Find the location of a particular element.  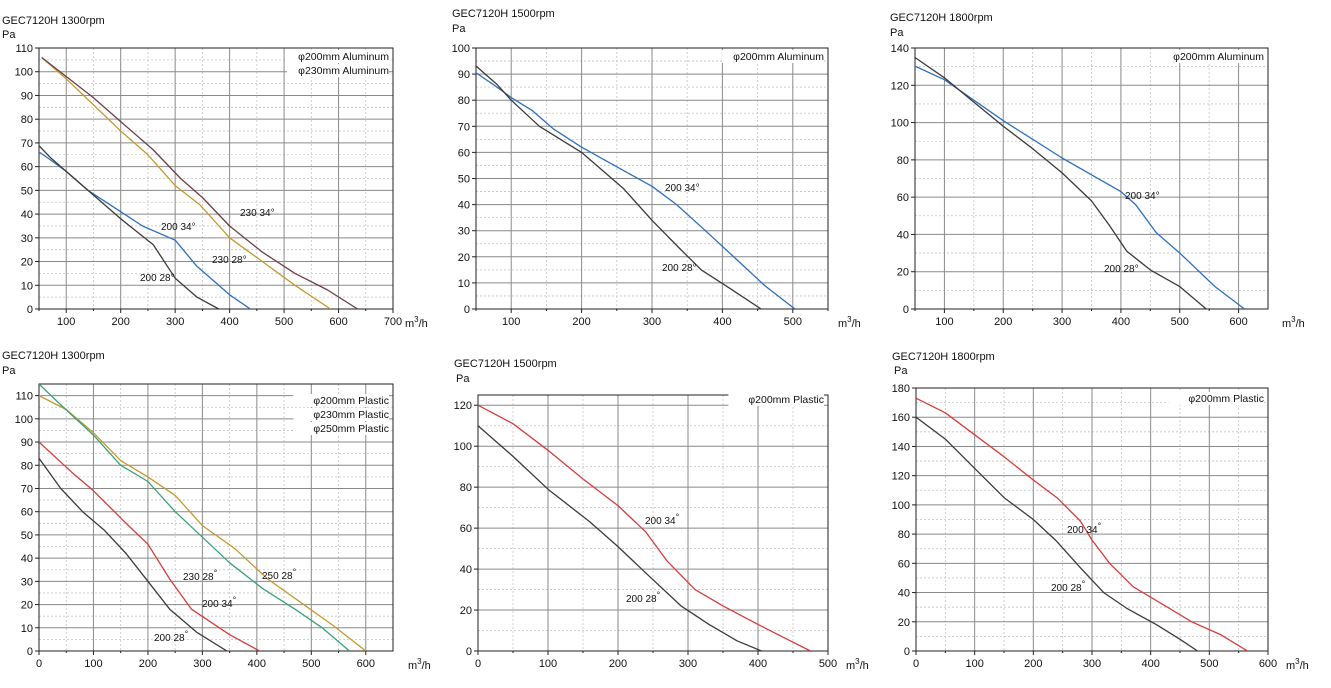

y-tick-label: 110 is located at coordinates (24, 49).